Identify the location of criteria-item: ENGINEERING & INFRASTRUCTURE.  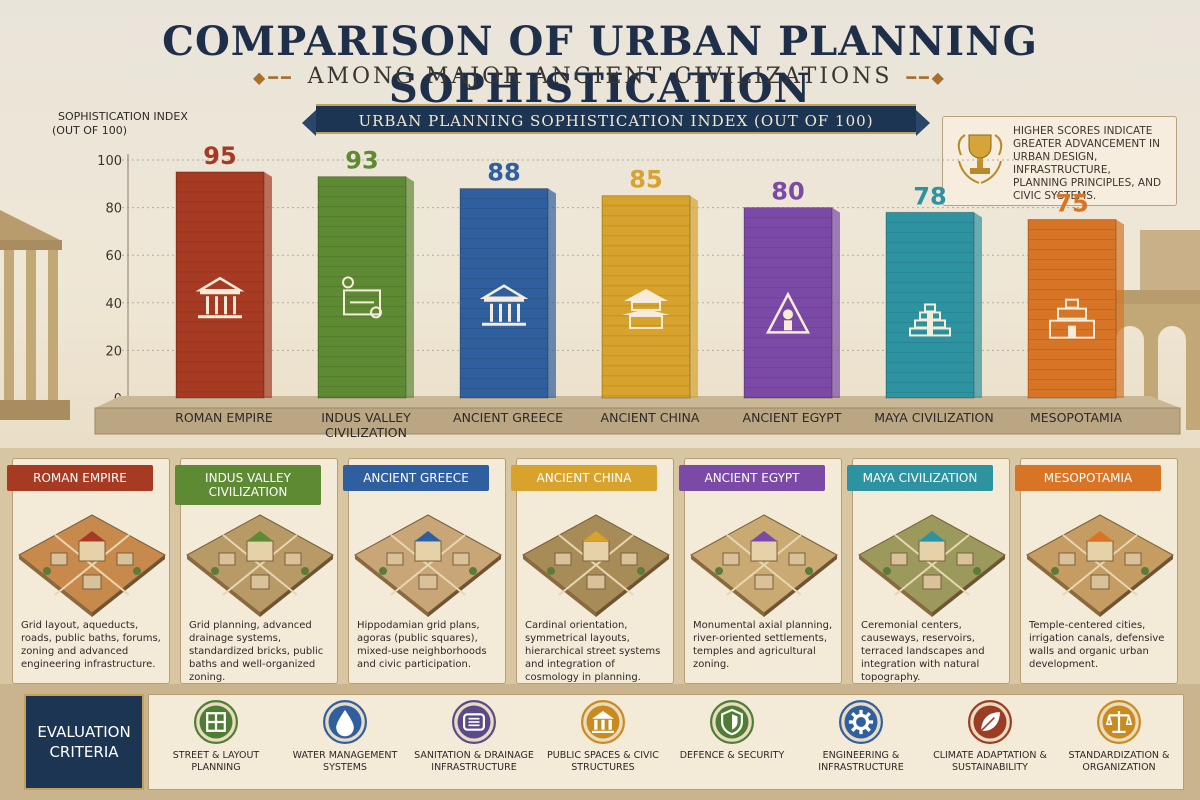
(861, 745).